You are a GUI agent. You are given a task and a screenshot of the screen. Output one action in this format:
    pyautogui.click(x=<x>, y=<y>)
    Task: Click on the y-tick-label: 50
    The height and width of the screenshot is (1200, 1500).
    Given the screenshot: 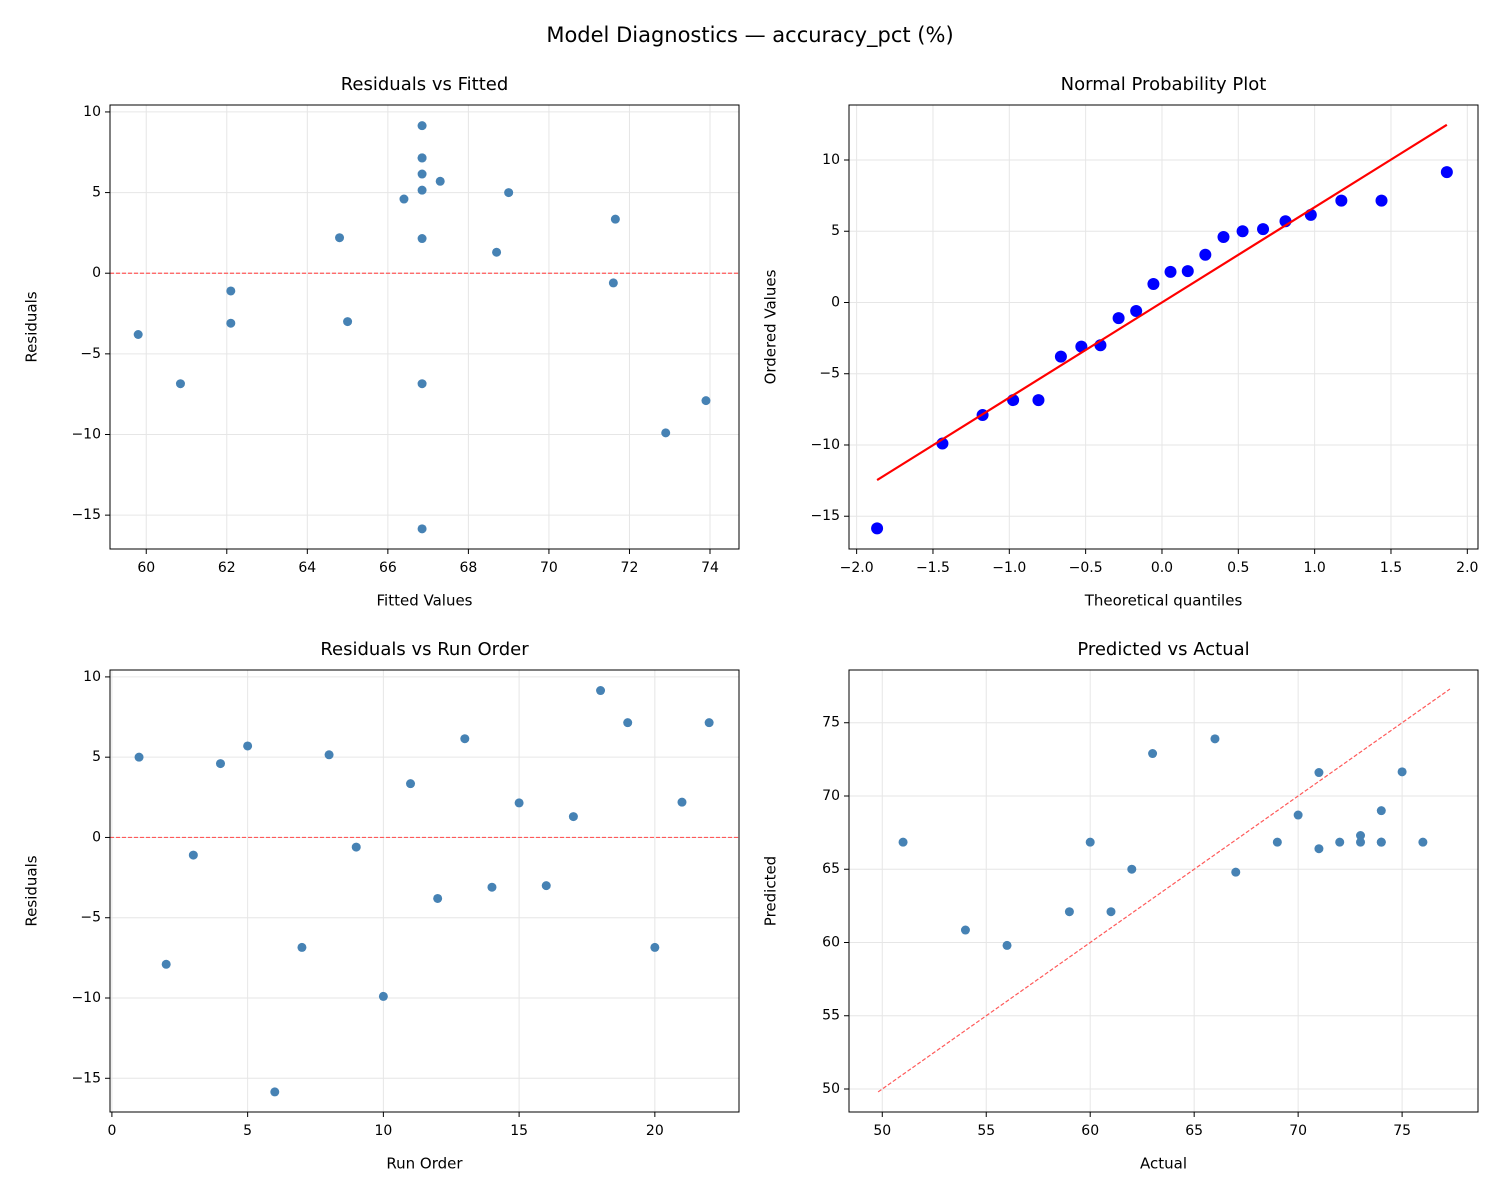 What is the action you would take?
    pyautogui.click(x=831, y=1089)
    